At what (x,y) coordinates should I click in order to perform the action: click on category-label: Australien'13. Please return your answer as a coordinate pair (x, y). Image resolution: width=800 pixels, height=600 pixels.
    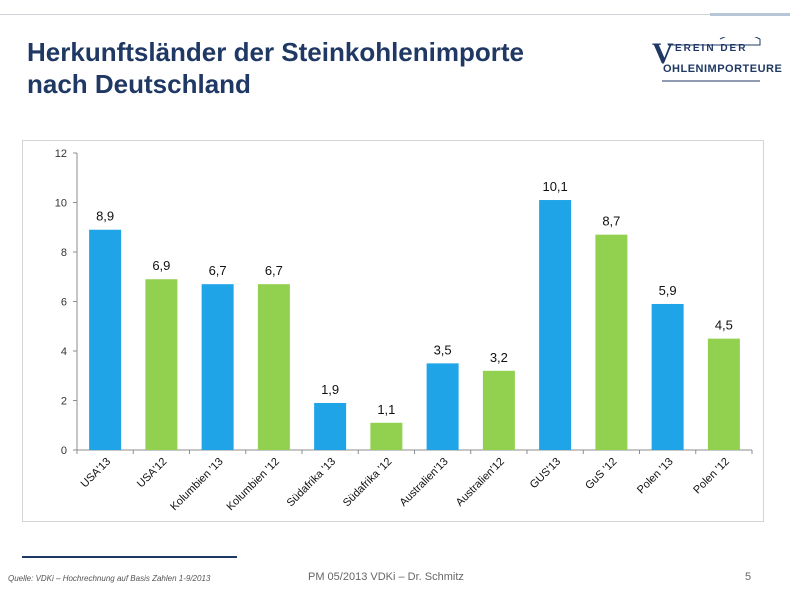
    Looking at the image, I should click on (424, 482).